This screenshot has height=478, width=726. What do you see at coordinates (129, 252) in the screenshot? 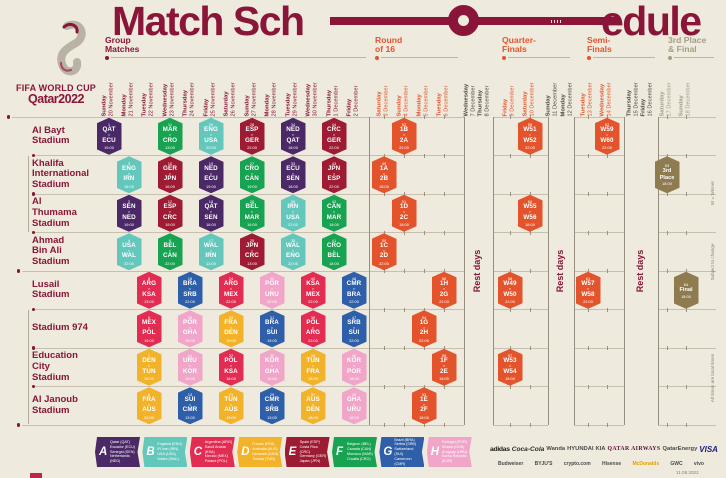
I see `match-4-badge: 4 USA v WAL 22:00` at bounding box center [129, 252].